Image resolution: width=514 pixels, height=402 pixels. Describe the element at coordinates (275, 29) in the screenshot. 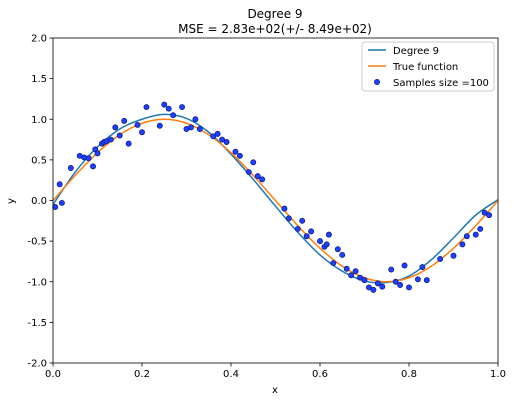

I see `chart-subtitle: MSE = 2.83e+02(+/- 8.49e+02)` at that location.